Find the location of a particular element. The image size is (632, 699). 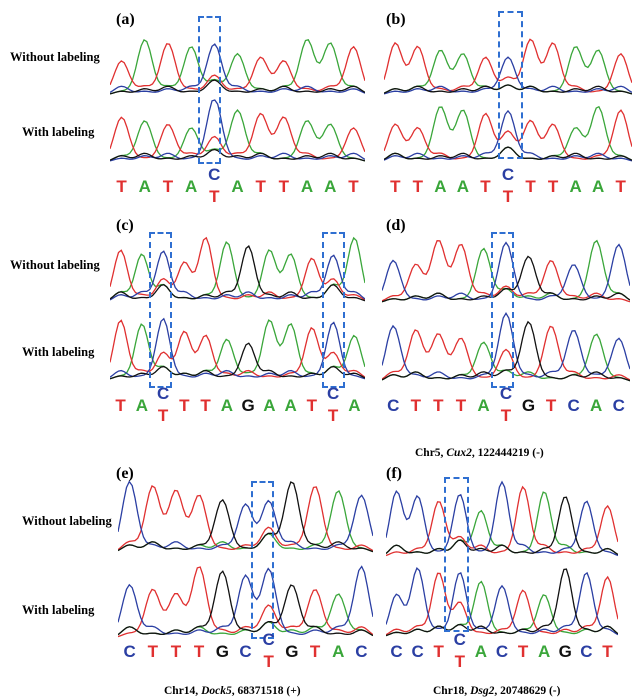

highlight-box-b is located at coordinates (510, 85).